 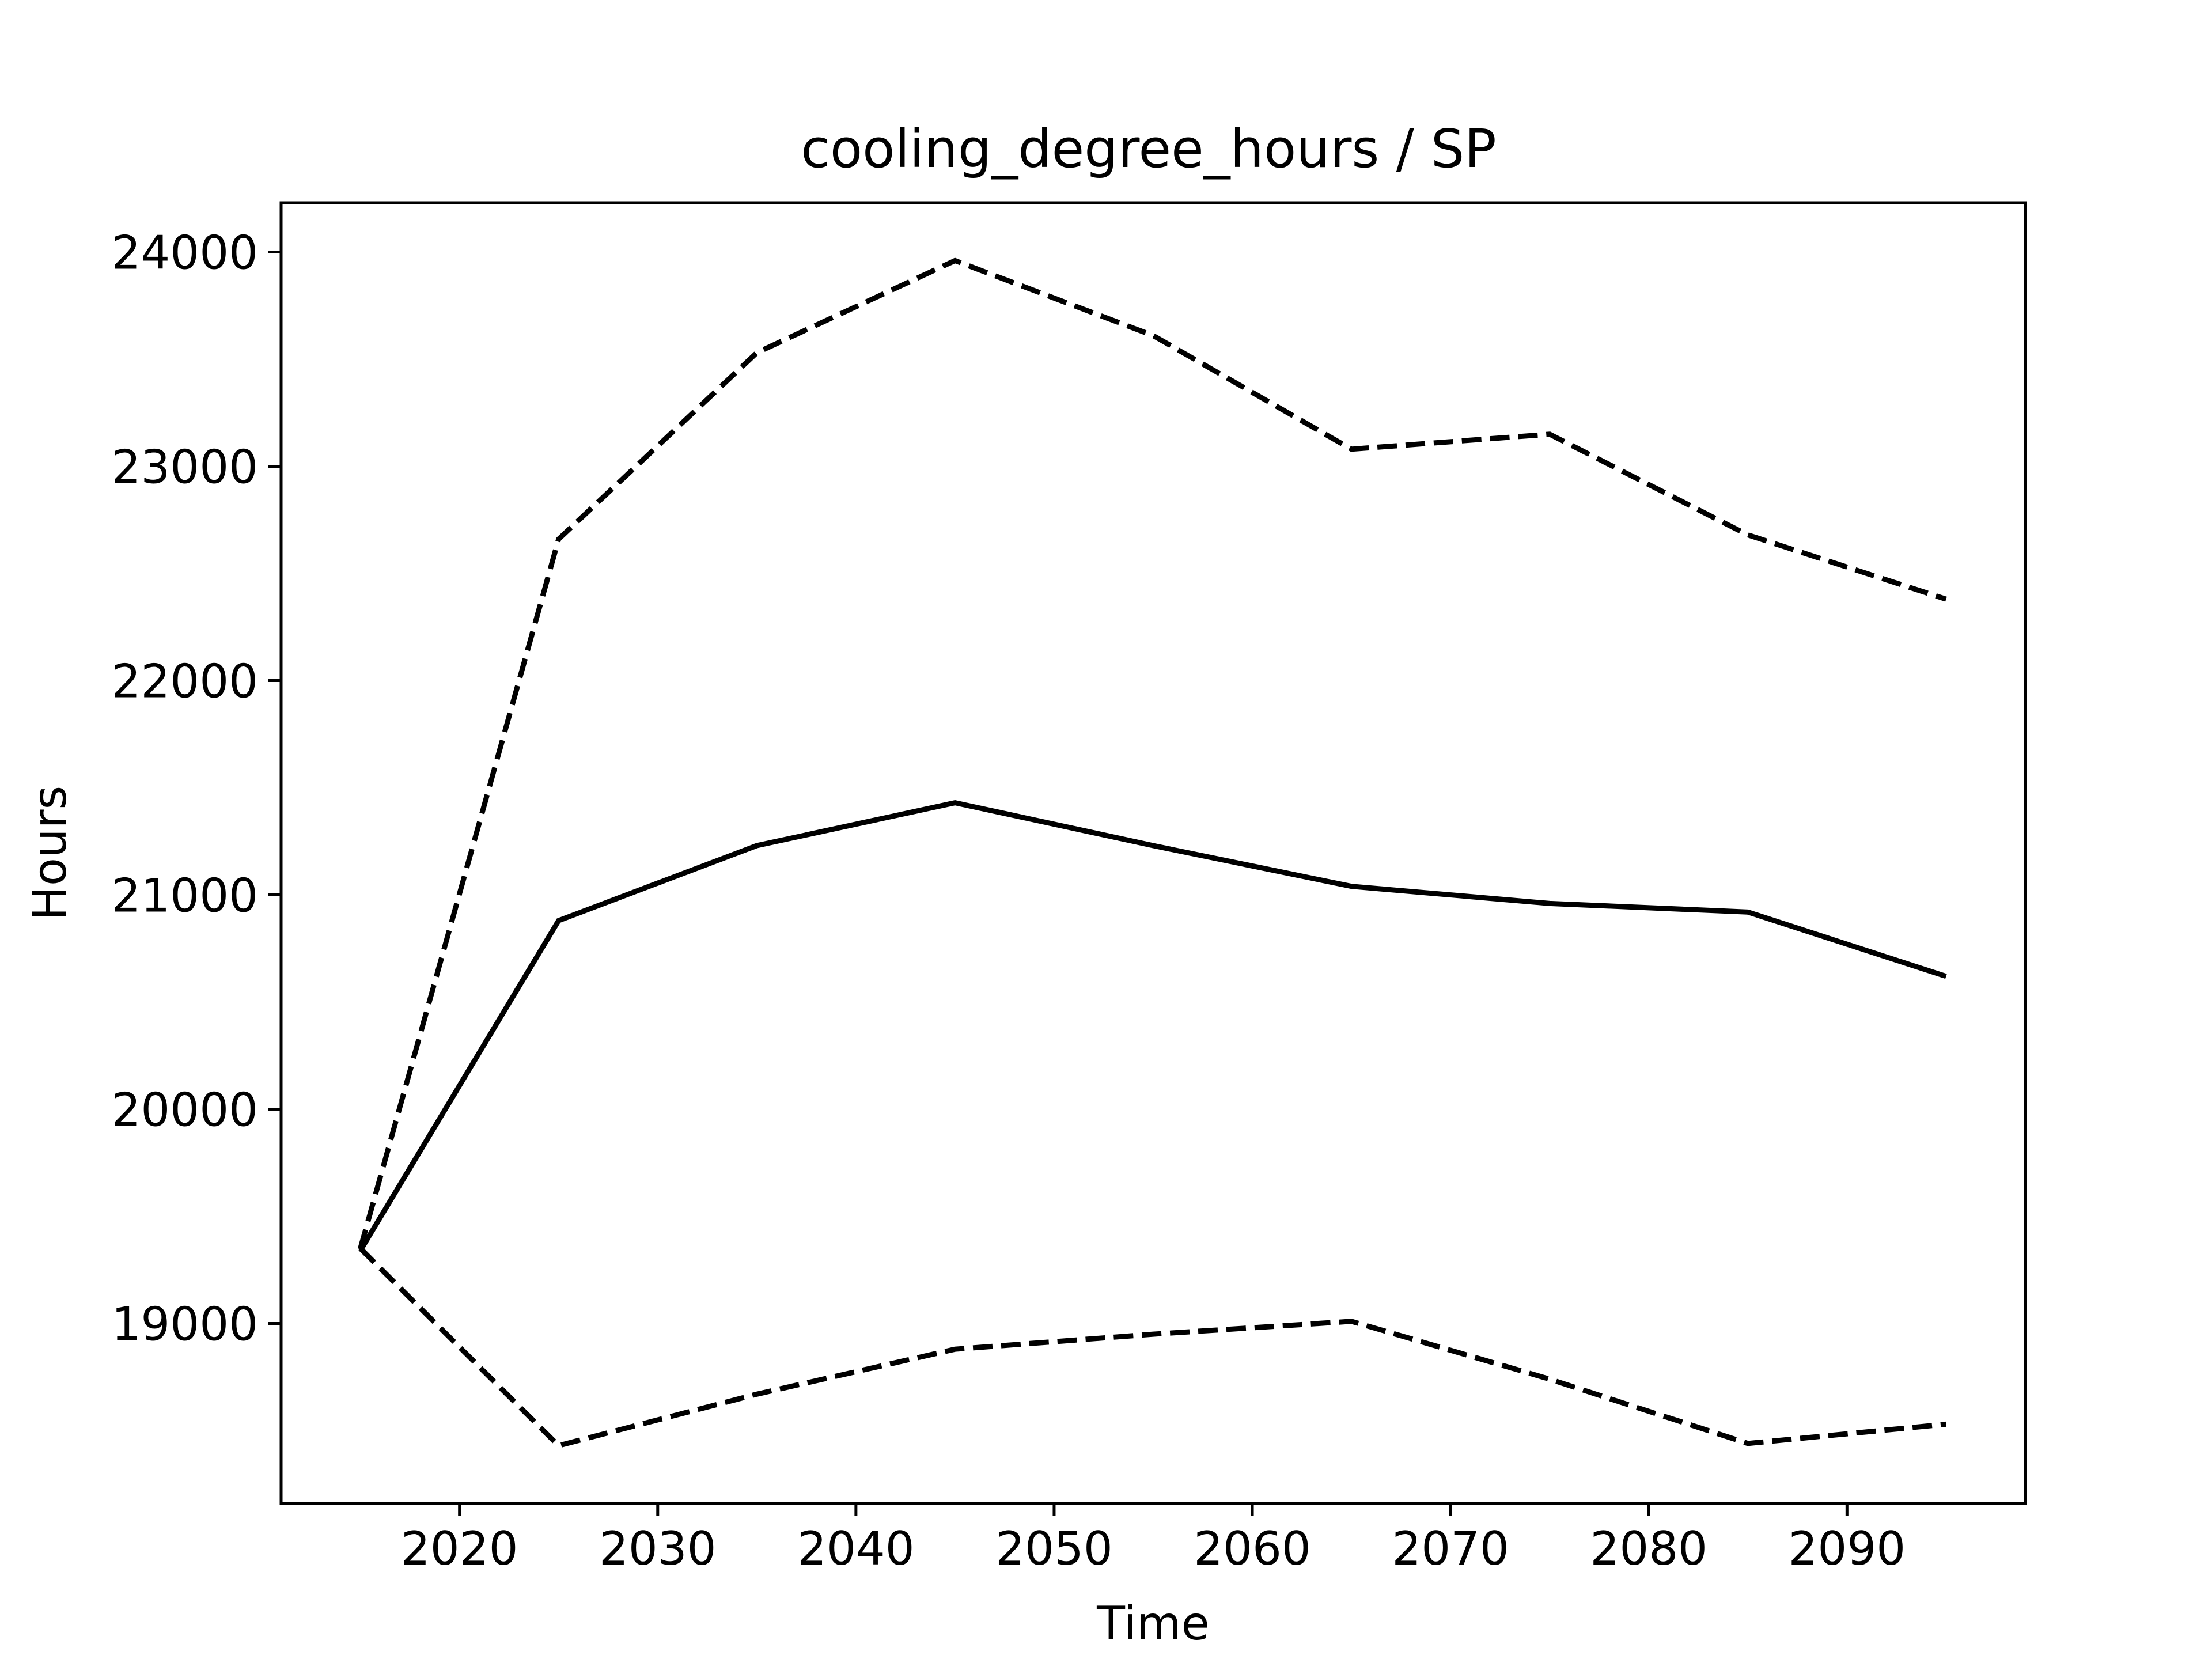 I want to click on y-tick-label: 23000, so click(x=185, y=467).